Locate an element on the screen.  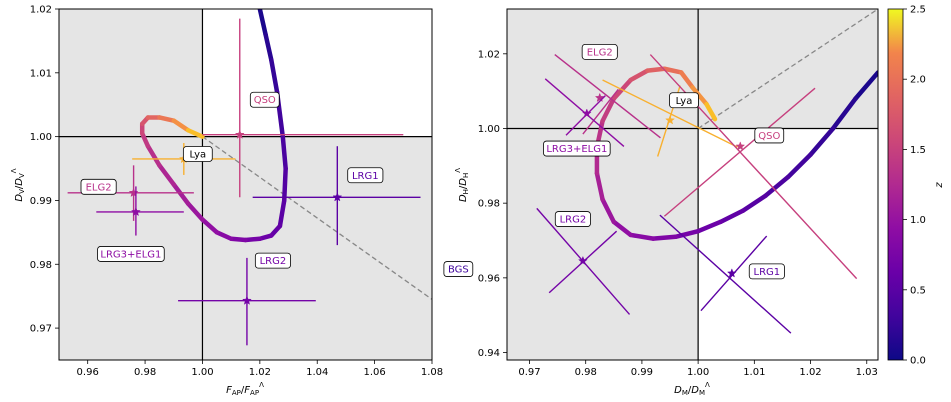
x-tick-label: 0.97 is located at coordinates (529, 372).